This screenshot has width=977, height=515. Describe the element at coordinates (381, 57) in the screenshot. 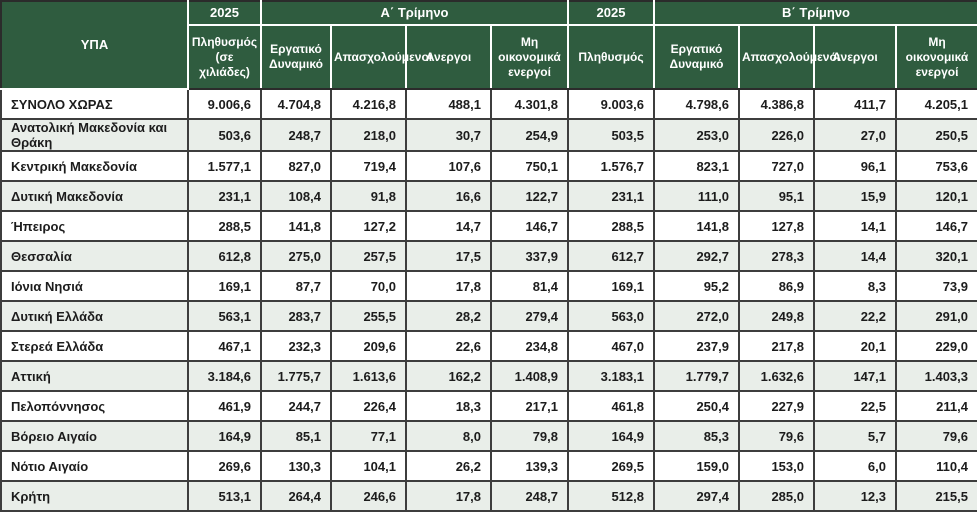

I see `column-header-employed-a: Απασχολούμενοι` at that location.